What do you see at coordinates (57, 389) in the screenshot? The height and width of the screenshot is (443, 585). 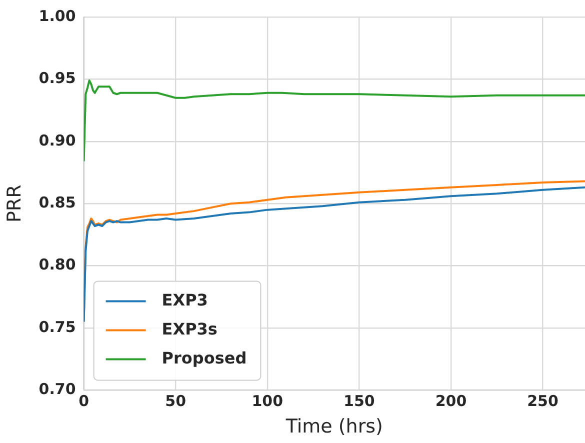 I see `y-tick-label: 0.70` at bounding box center [57, 389].